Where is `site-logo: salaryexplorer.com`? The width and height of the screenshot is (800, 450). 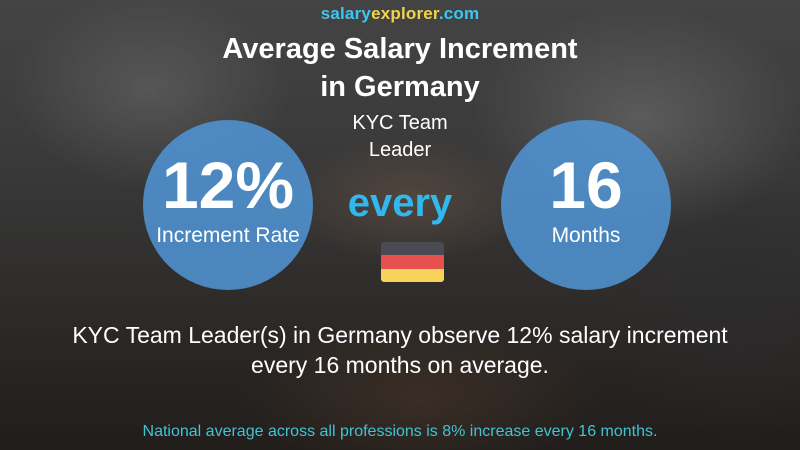 site-logo: salaryexplorer.com is located at coordinates (400, 14).